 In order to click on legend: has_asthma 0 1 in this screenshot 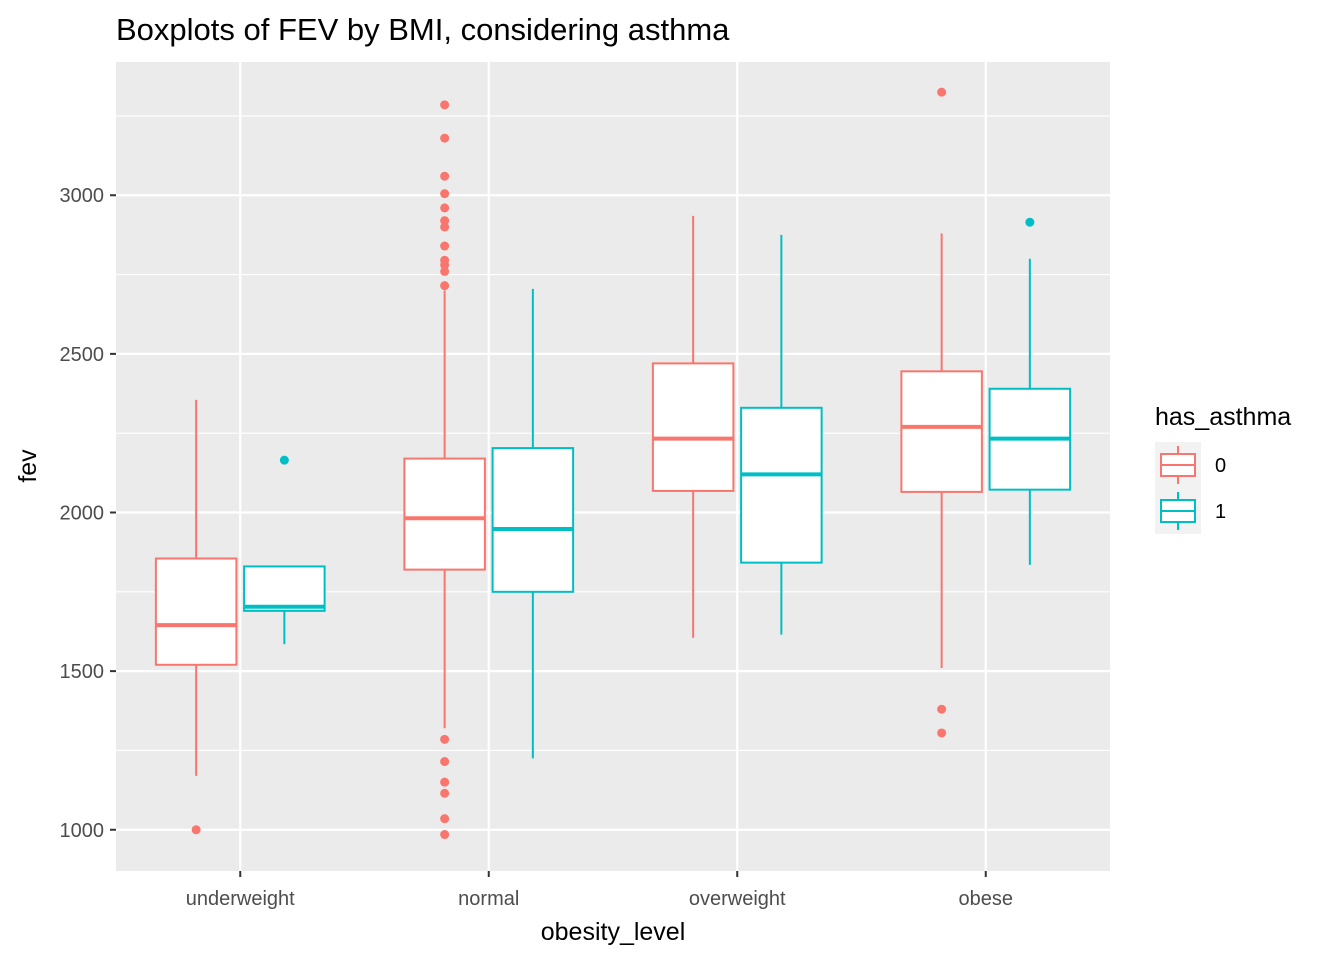, I will do `click(1223, 468)`.